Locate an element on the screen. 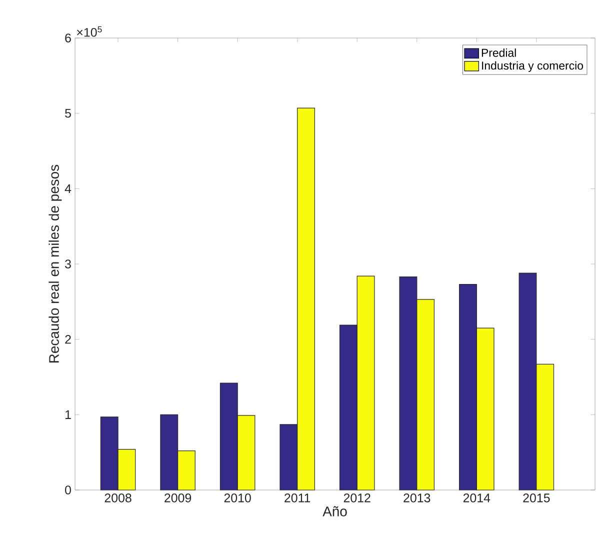 The width and height of the screenshot is (597, 548). y-tick-label: 2 is located at coordinates (68, 339).